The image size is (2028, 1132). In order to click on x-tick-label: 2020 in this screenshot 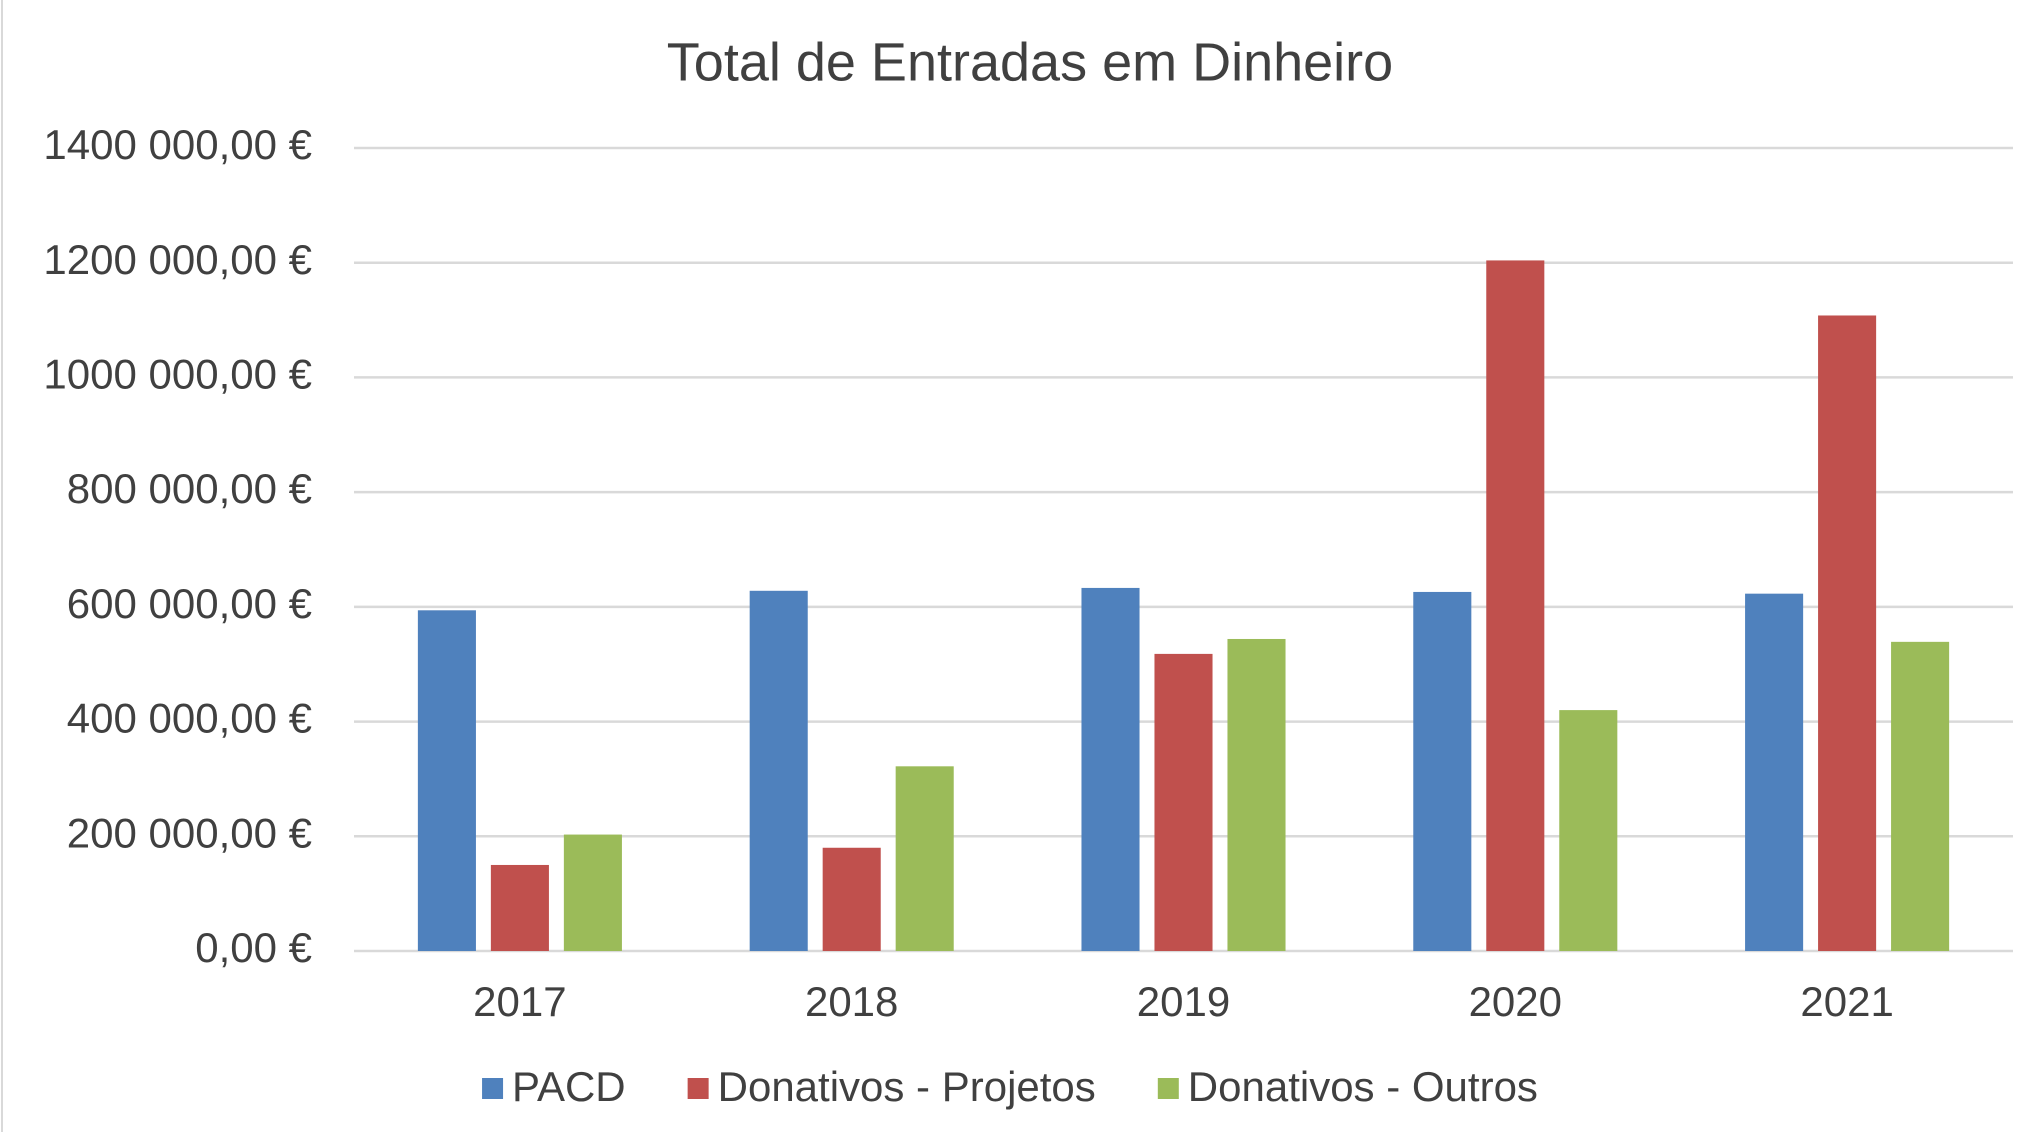, I will do `click(1515, 1001)`.